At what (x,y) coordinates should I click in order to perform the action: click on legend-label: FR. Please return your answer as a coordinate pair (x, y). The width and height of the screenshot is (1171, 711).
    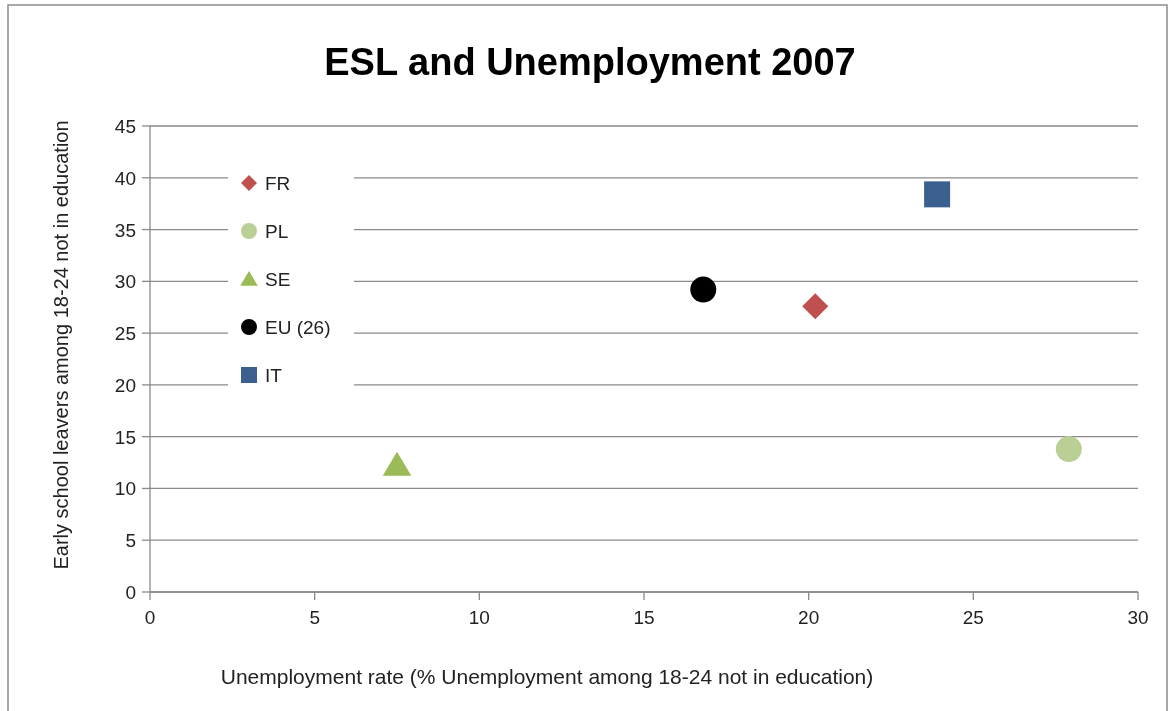
    Looking at the image, I should click on (278, 183).